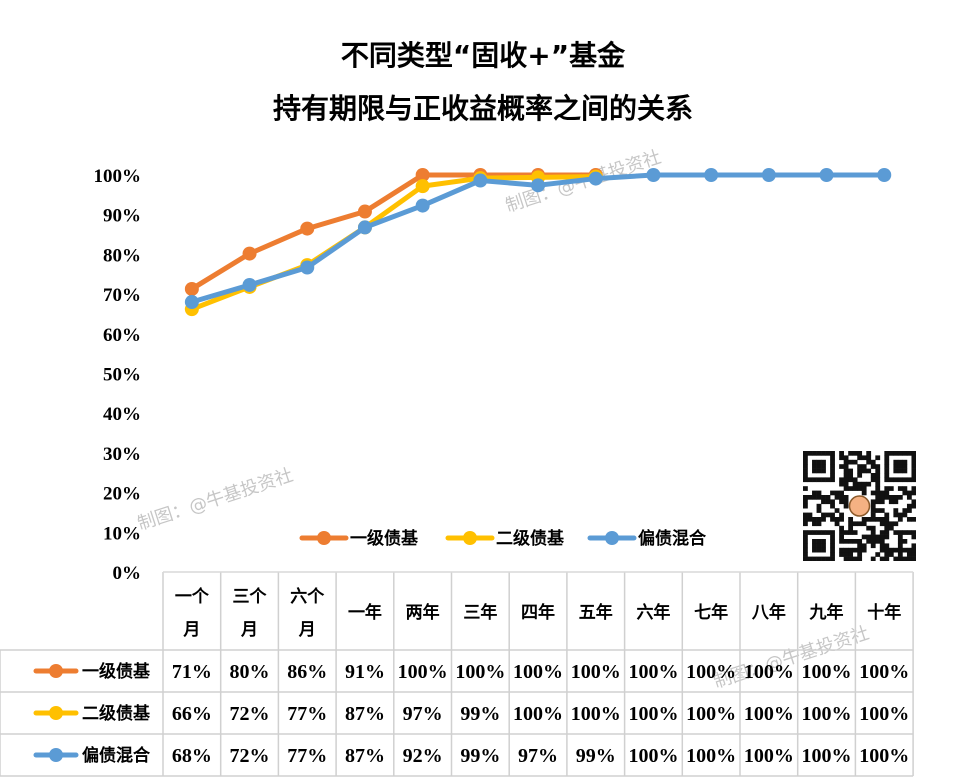  What do you see at coordinates (122, 414) in the screenshot?
I see `y-tick-label: 40%` at bounding box center [122, 414].